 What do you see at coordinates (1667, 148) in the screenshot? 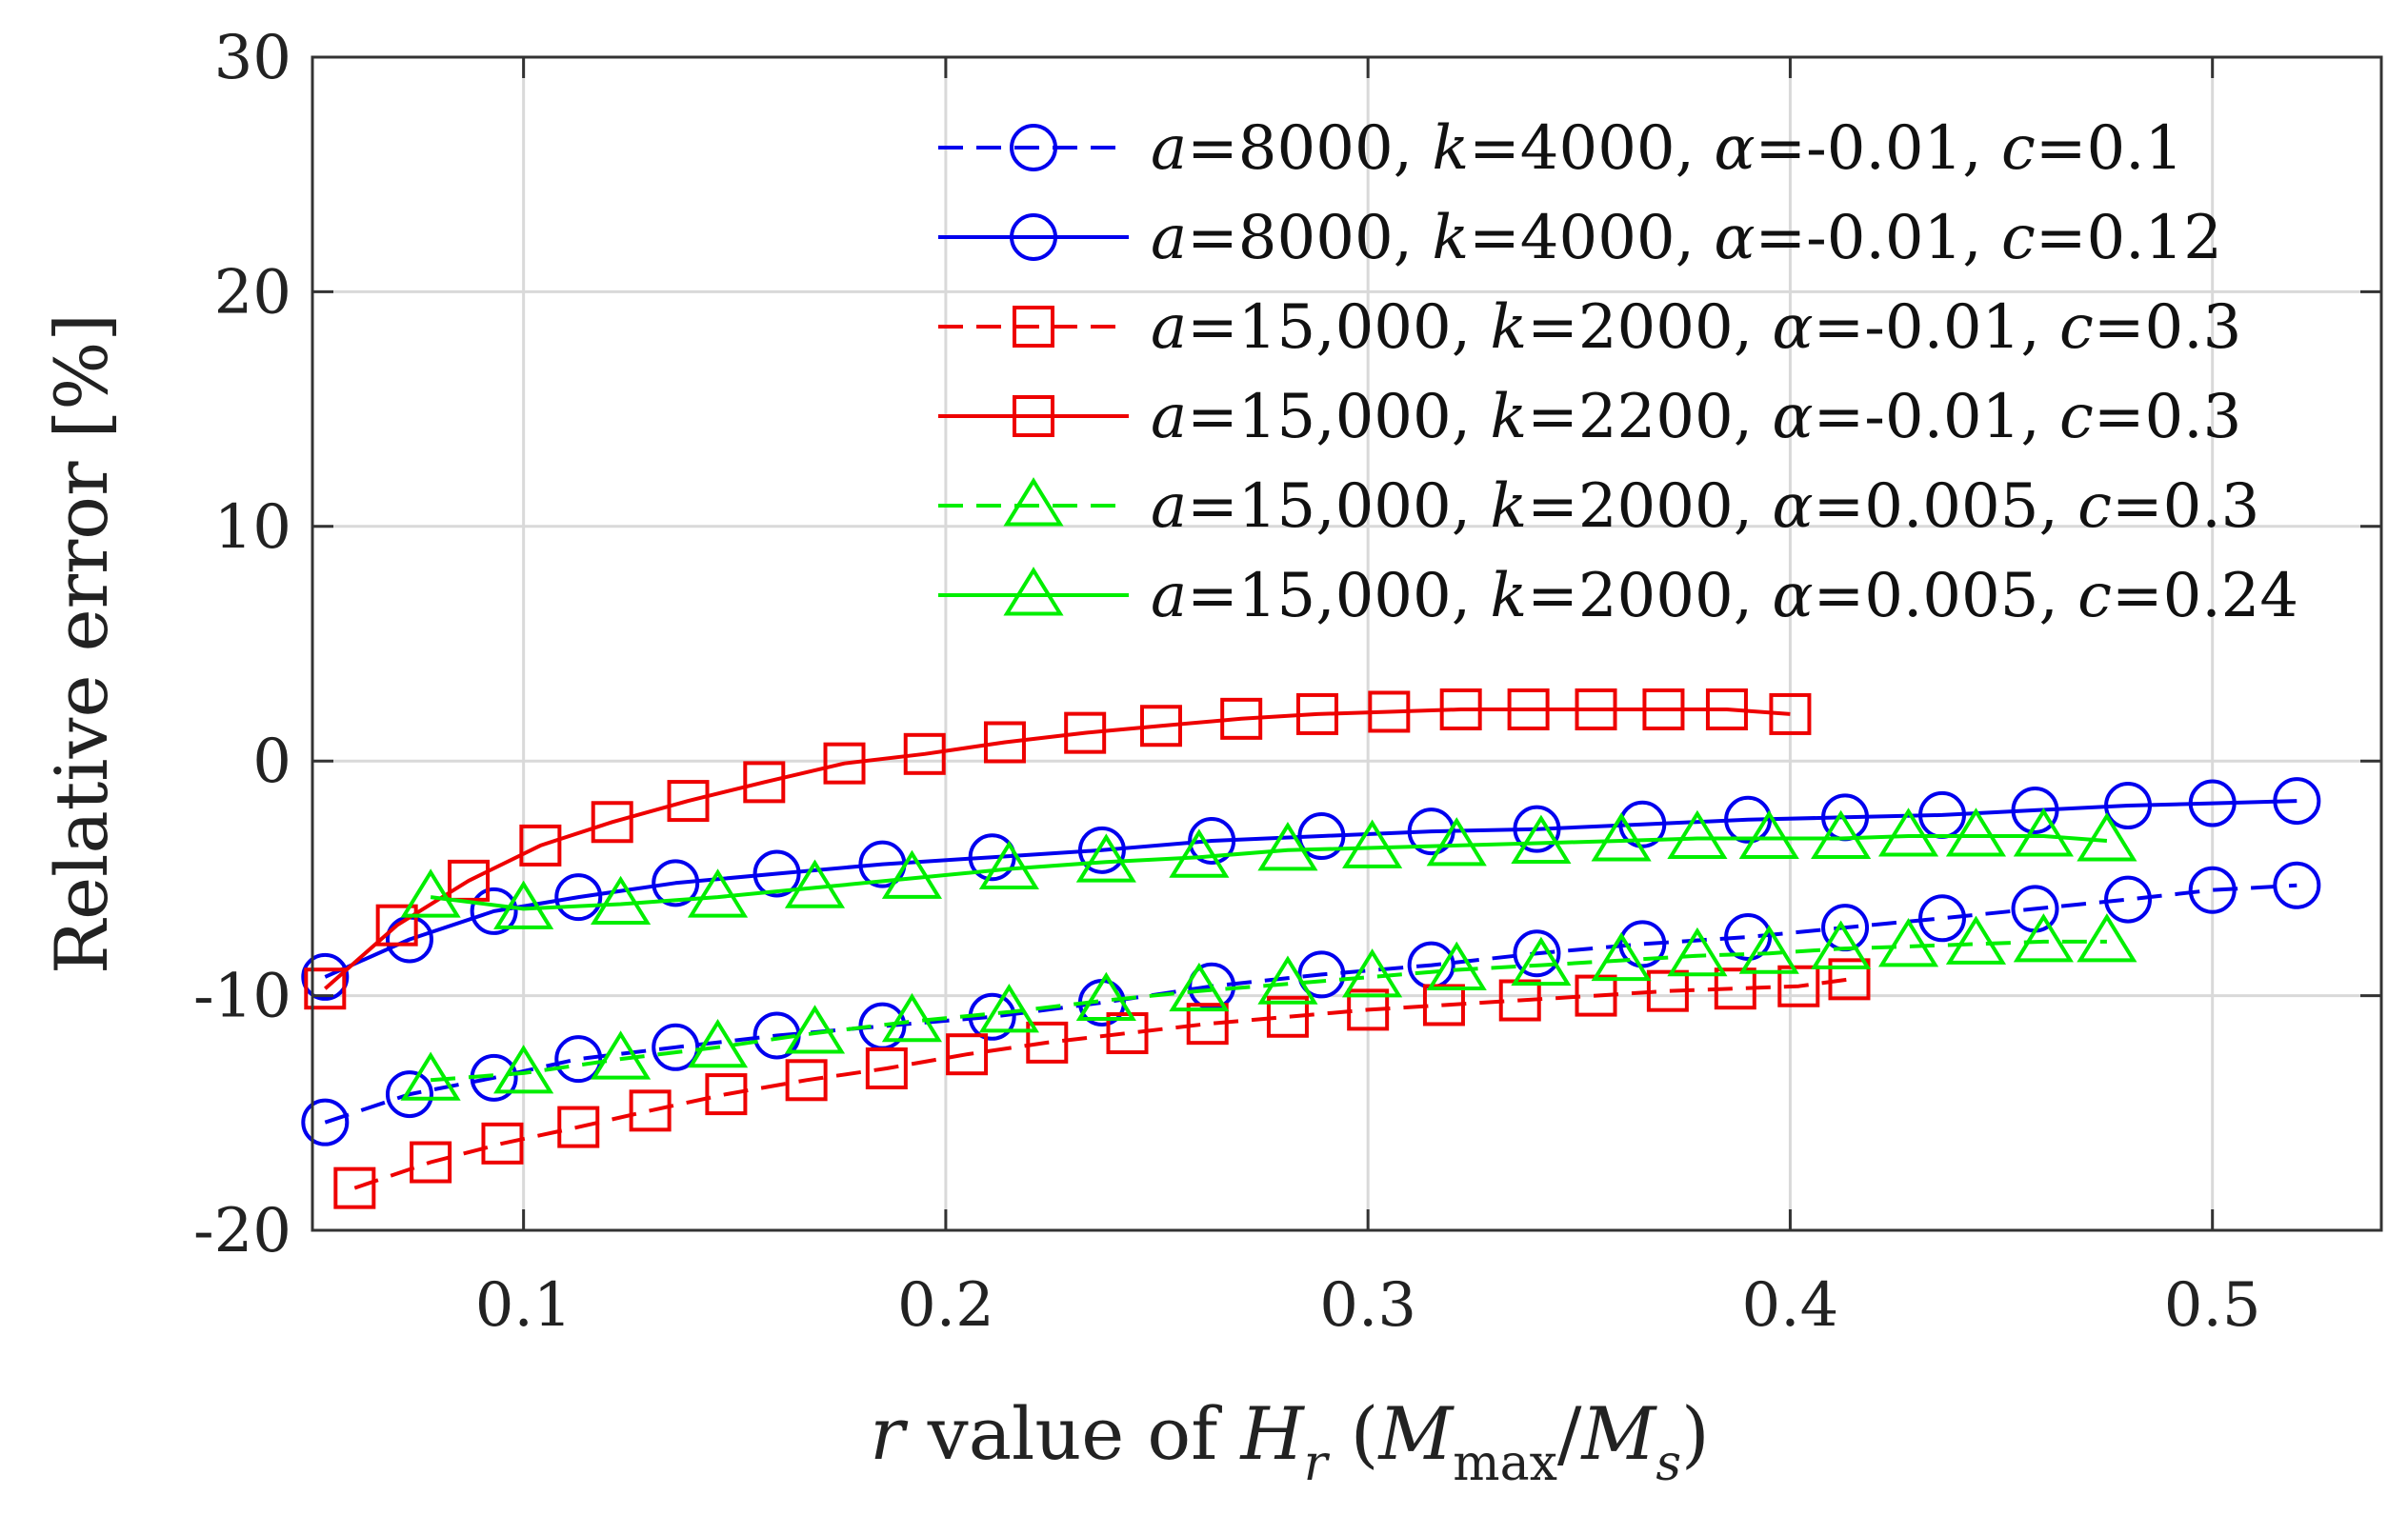
I see `legend-label: a=8000, k=4000, α=-0.01, c=0.1` at bounding box center [1667, 148].